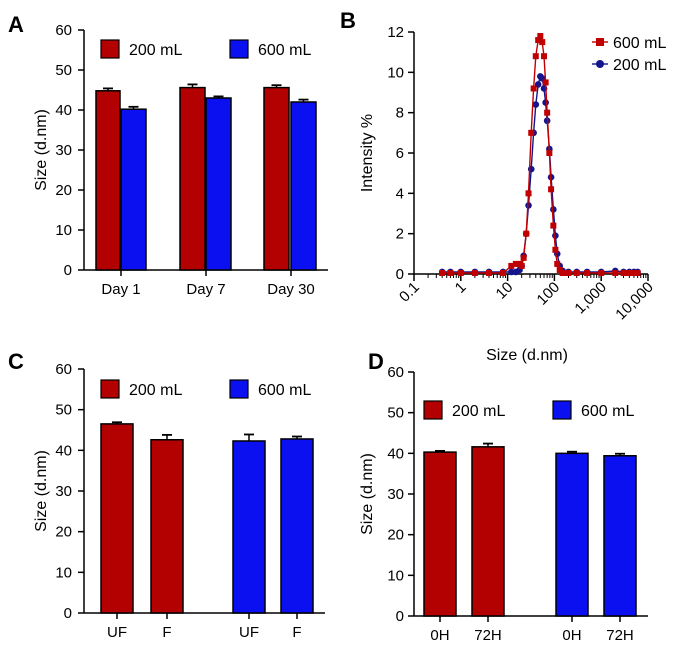 The width and height of the screenshot is (680, 650). Describe the element at coordinates (505, 291) in the screenshot. I see `x-tick-label: 10` at that location.